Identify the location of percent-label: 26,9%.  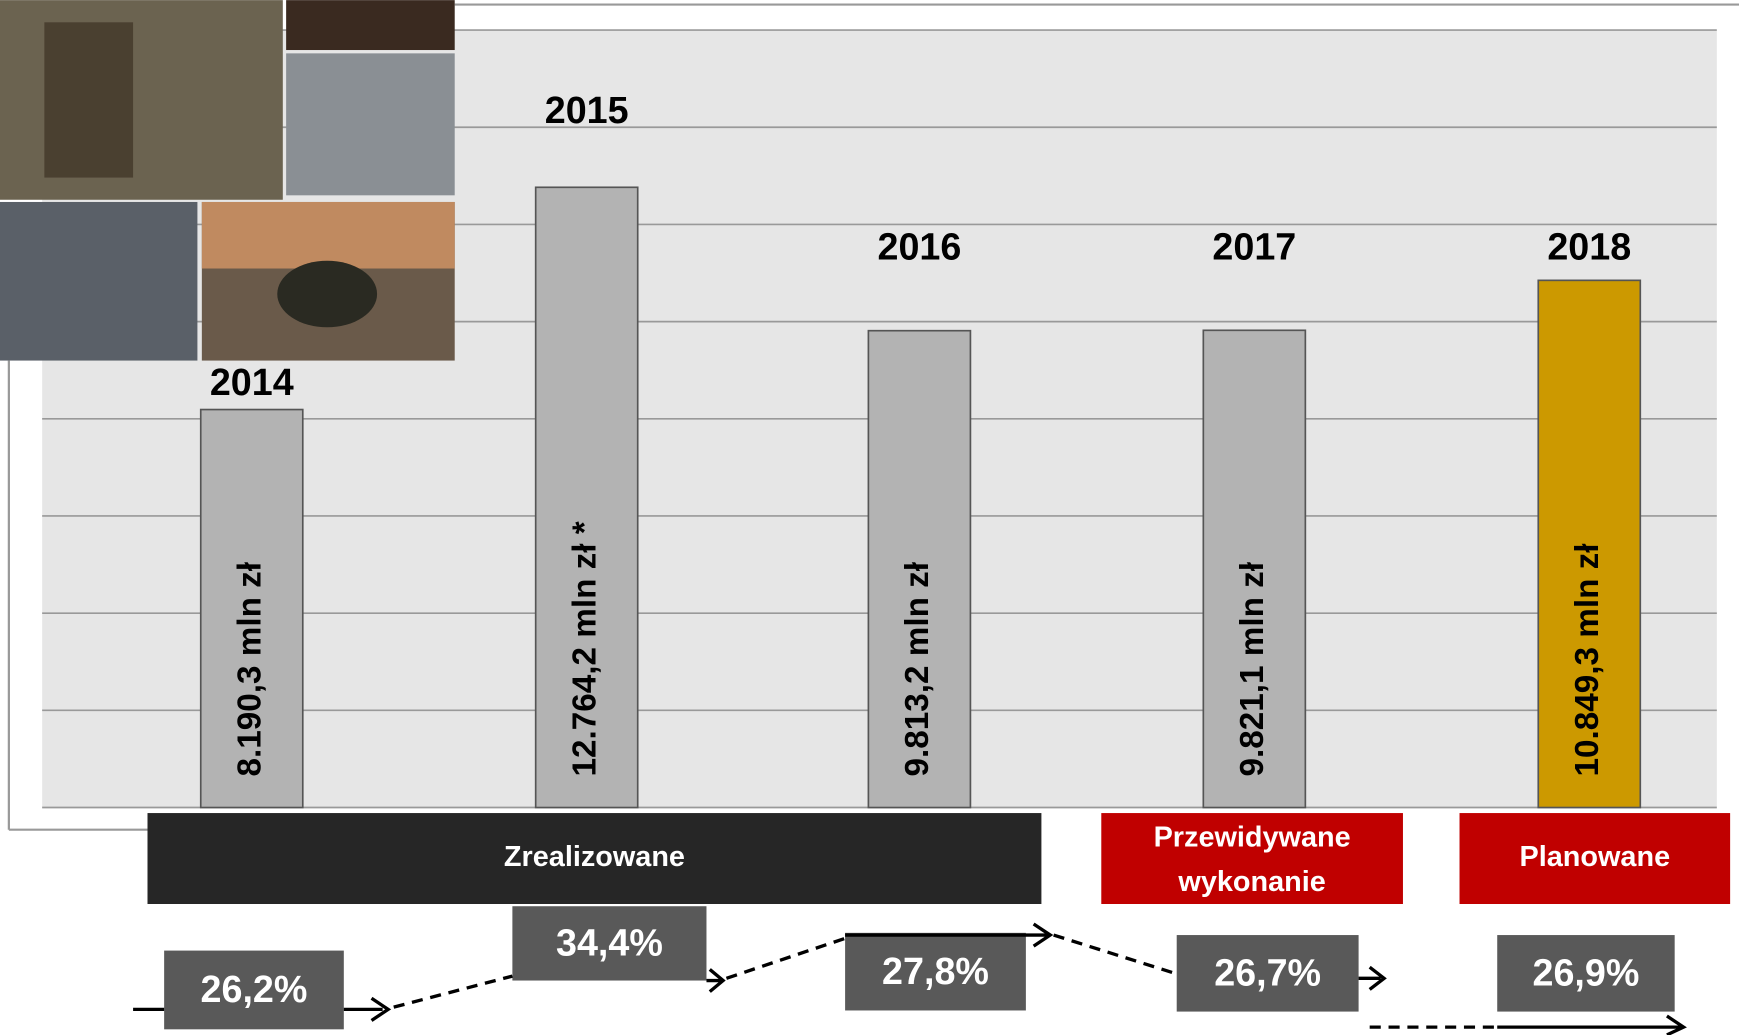
(1586, 972).